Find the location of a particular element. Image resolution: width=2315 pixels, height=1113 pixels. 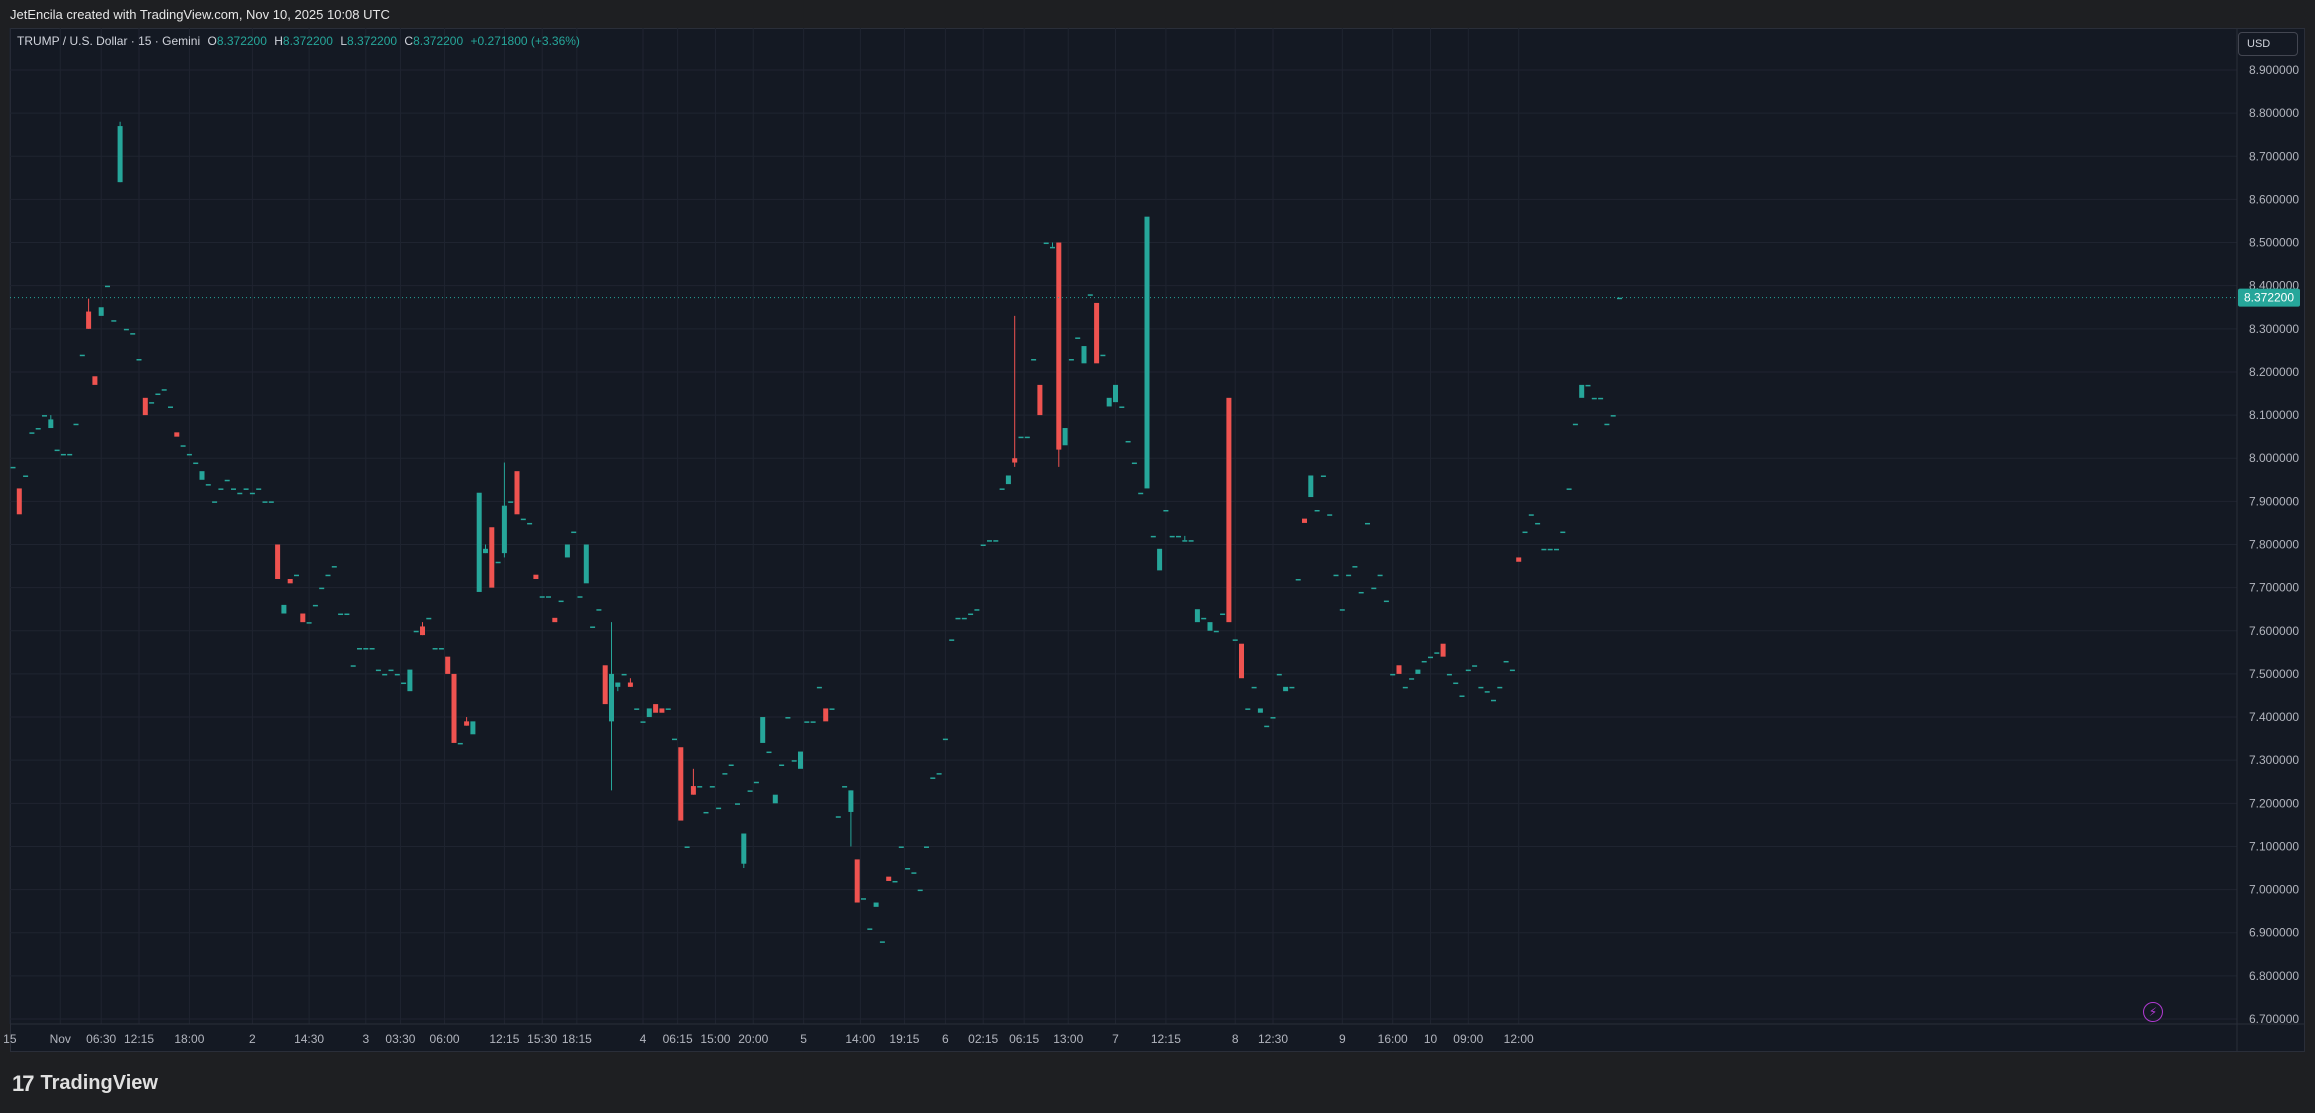

currency-label: USD is located at coordinates (2259, 44).